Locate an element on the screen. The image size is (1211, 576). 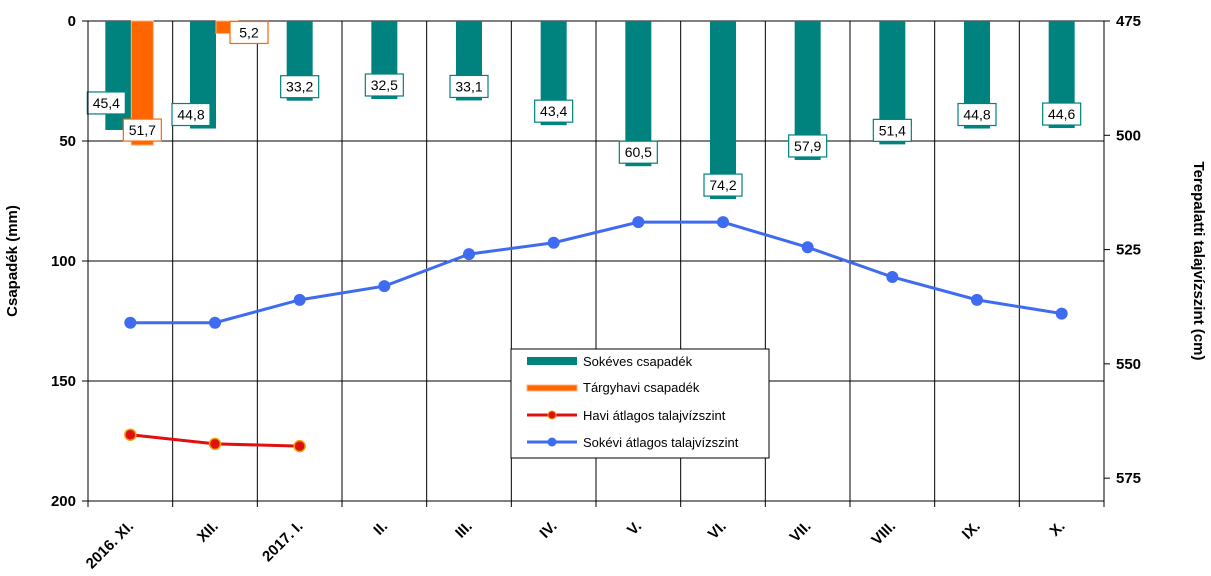
y2-tick-label: 500 is located at coordinates (1128, 135).